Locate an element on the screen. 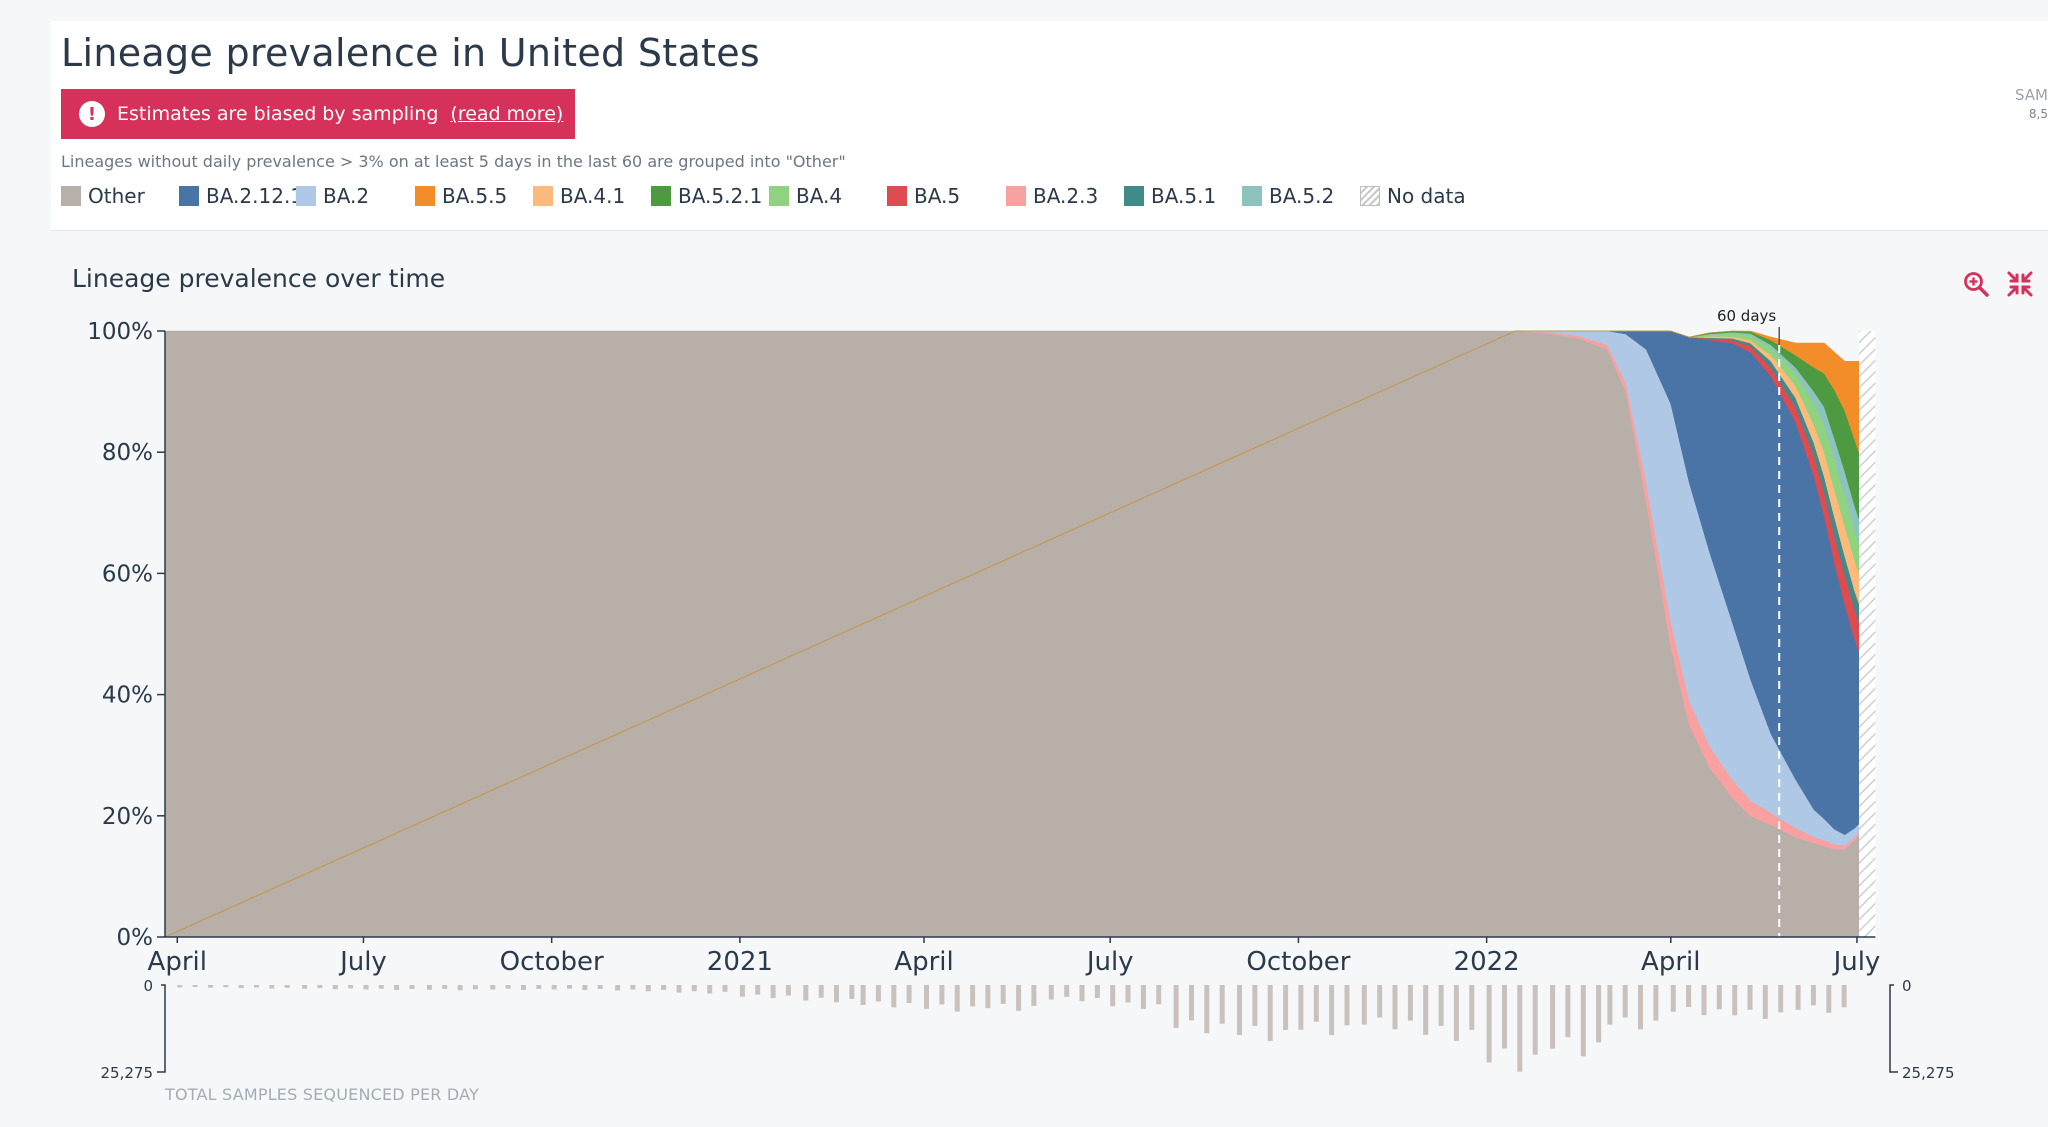 The height and width of the screenshot is (1127, 2048). y-tick-label: 40% is located at coordinates (127, 696).